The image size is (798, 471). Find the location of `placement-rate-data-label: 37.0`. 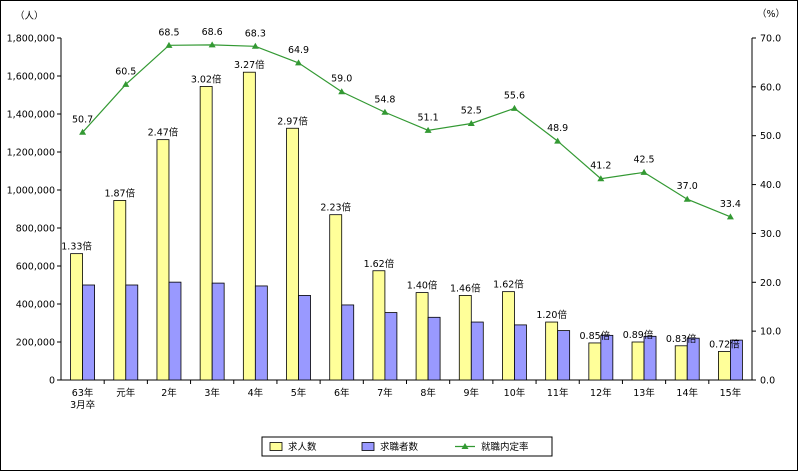

placement-rate-data-label: 37.0 is located at coordinates (687, 186).